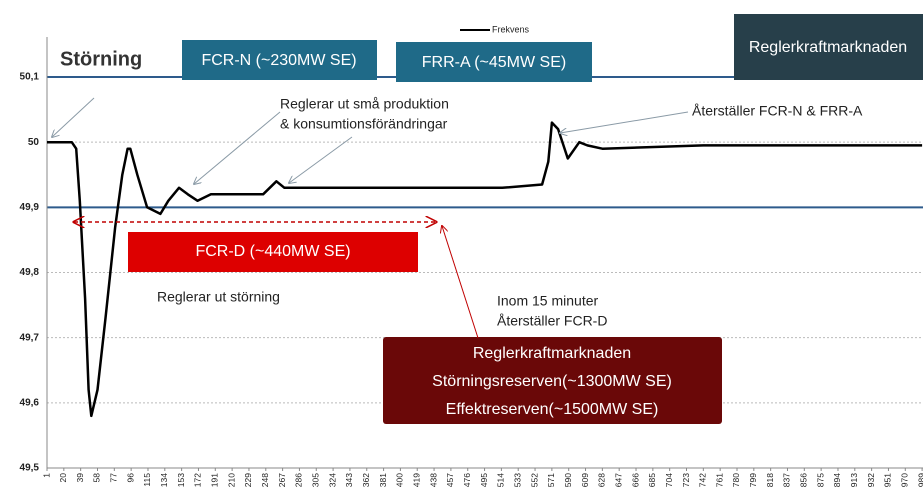 The image size is (923, 497). What do you see at coordinates (164, 480) in the screenshot?
I see `x-tick-label: 134` at bounding box center [164, 480].